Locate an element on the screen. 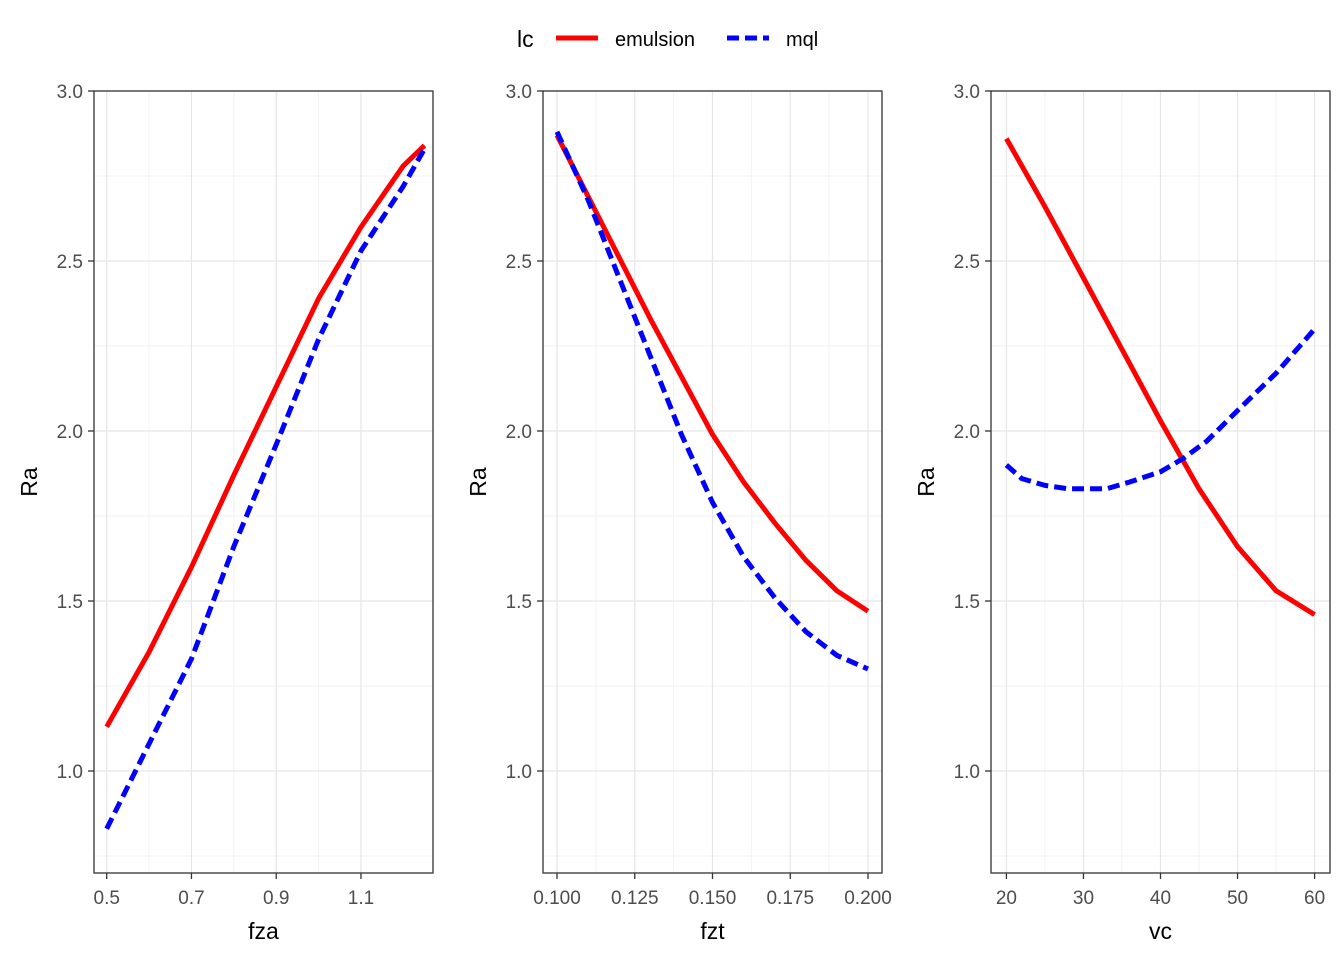  legend-label-emulsion: emulsion is located at coordinates (655, 40).